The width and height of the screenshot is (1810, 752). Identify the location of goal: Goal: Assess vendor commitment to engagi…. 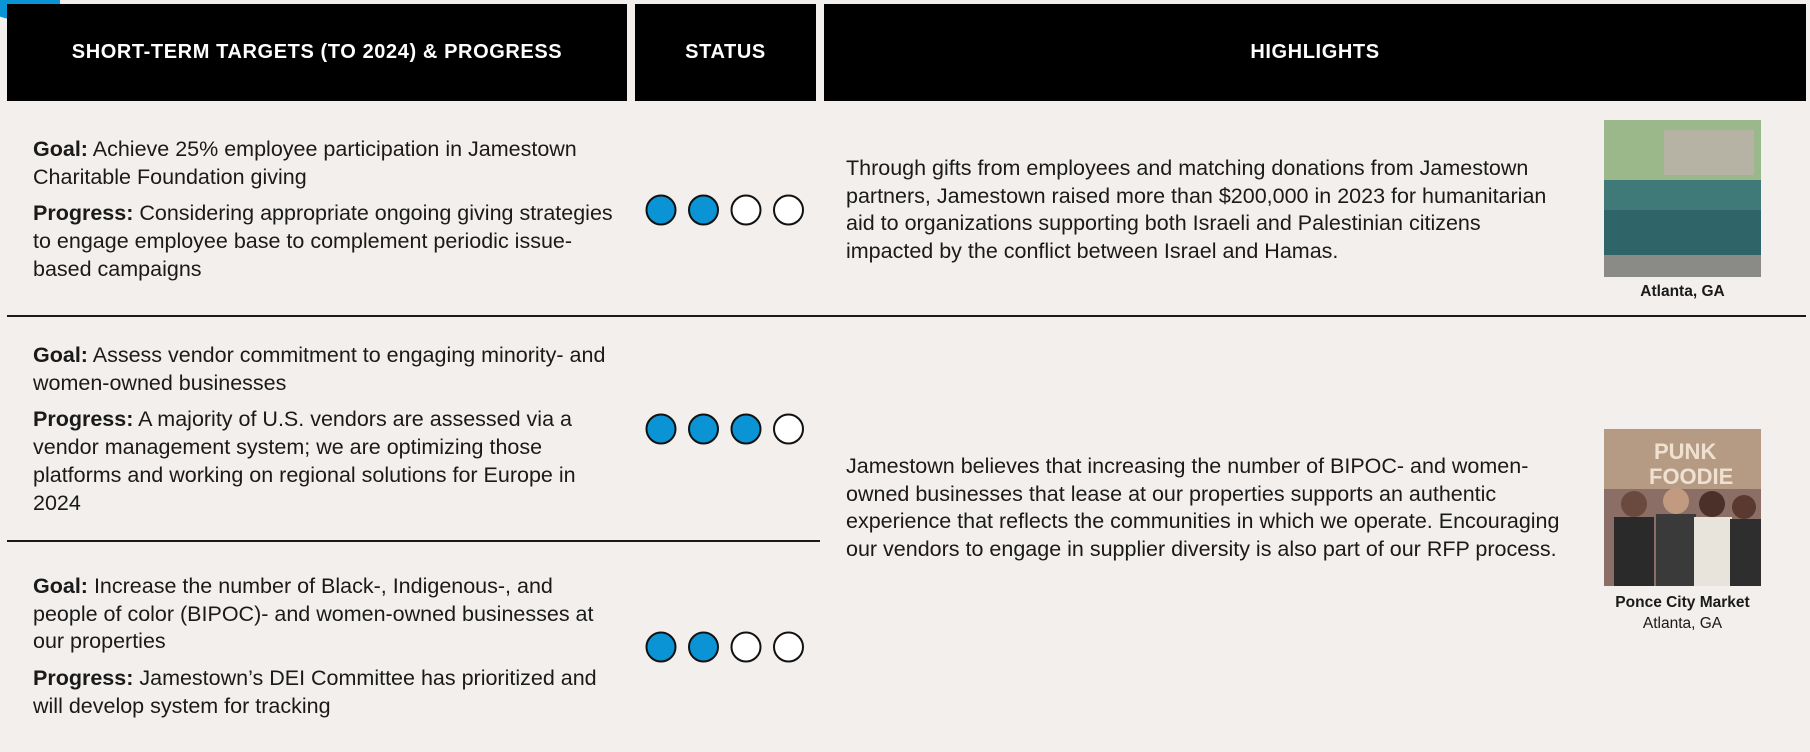
(323, 369).